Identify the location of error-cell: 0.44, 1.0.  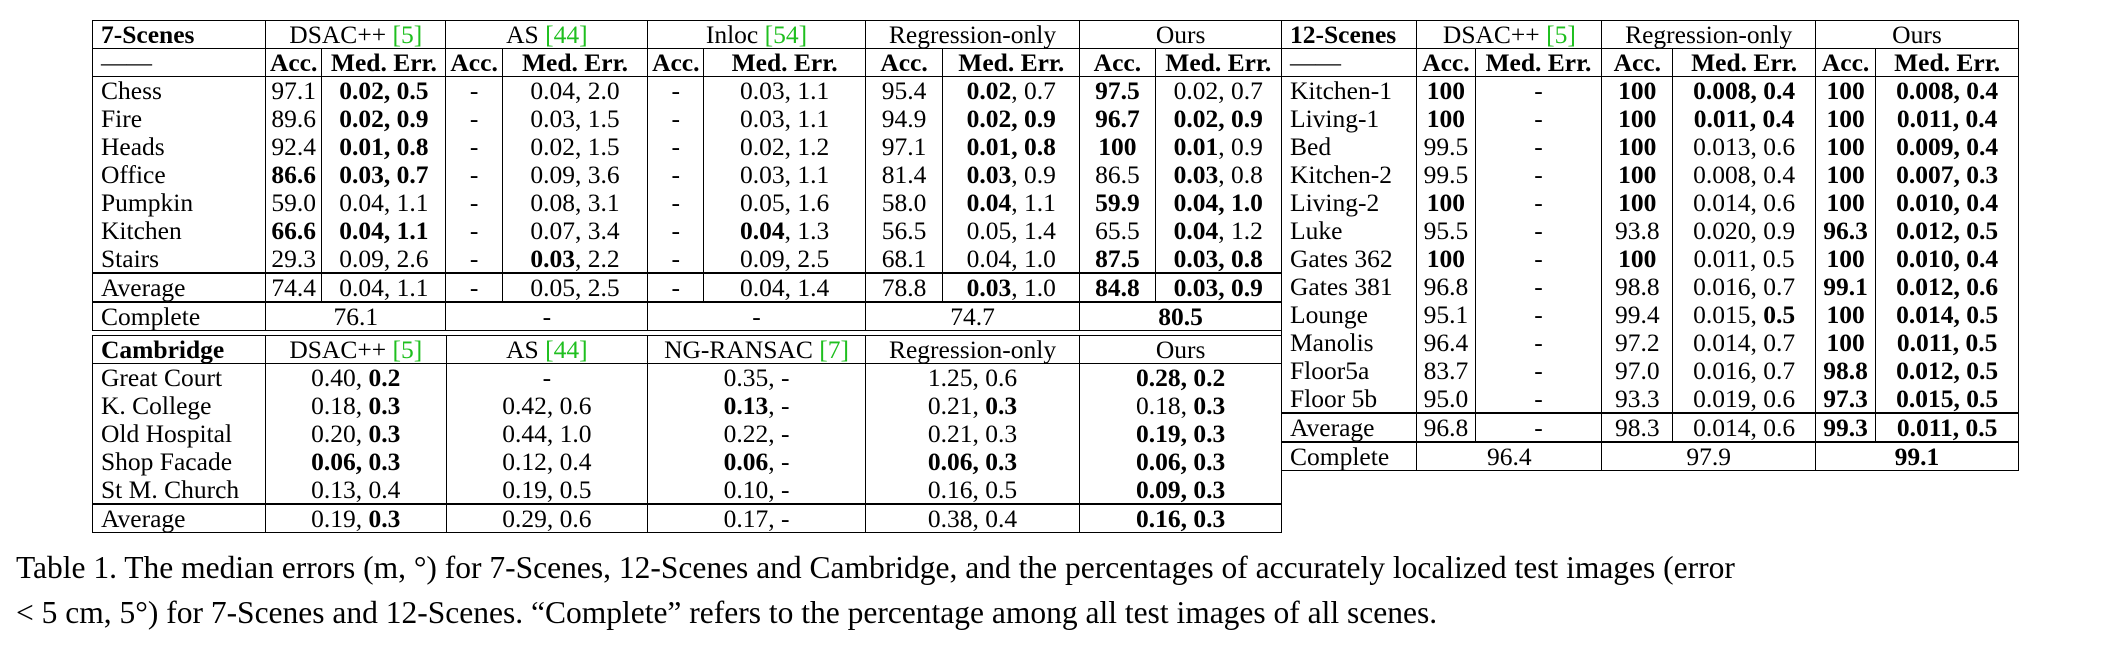
(547, 433).